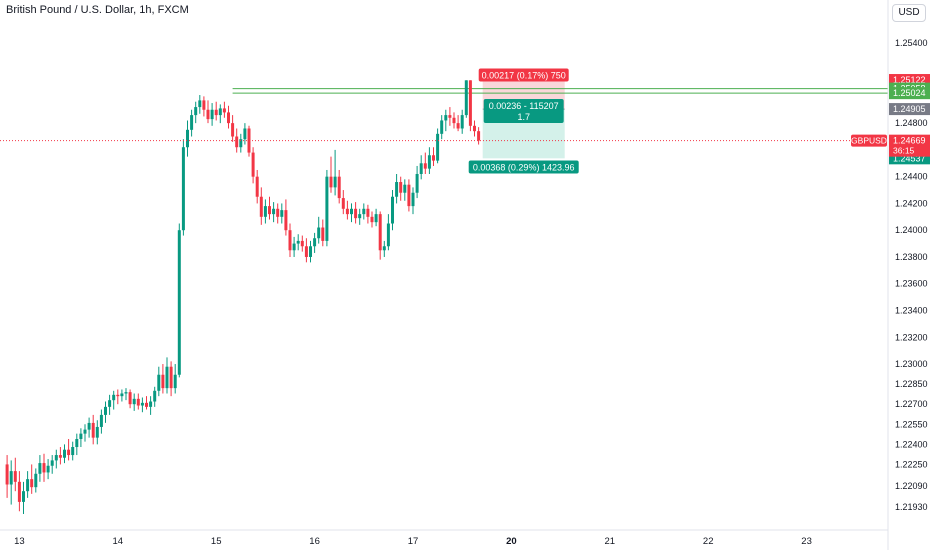  Describe the element at coordinates (19, 541) in the screenshot. I see `time-tick-label: 13` at that location.